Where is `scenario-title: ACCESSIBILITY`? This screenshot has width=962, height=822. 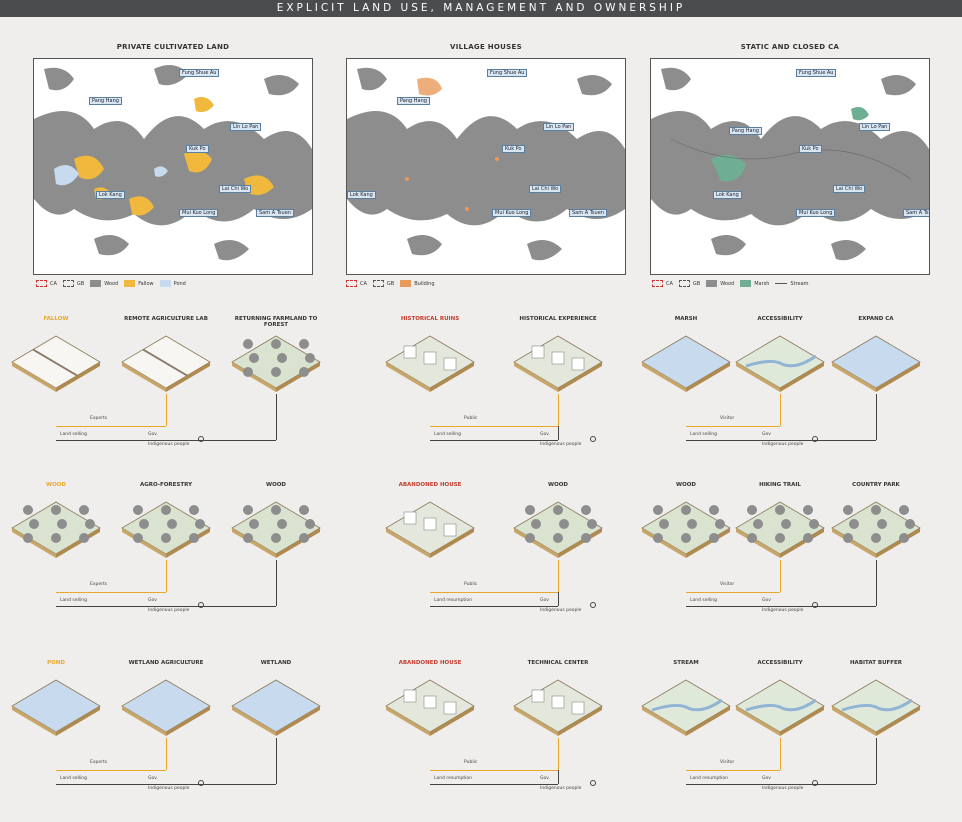 scenario-title: ACCESSIBILITY is located at coordinates (780, 319).